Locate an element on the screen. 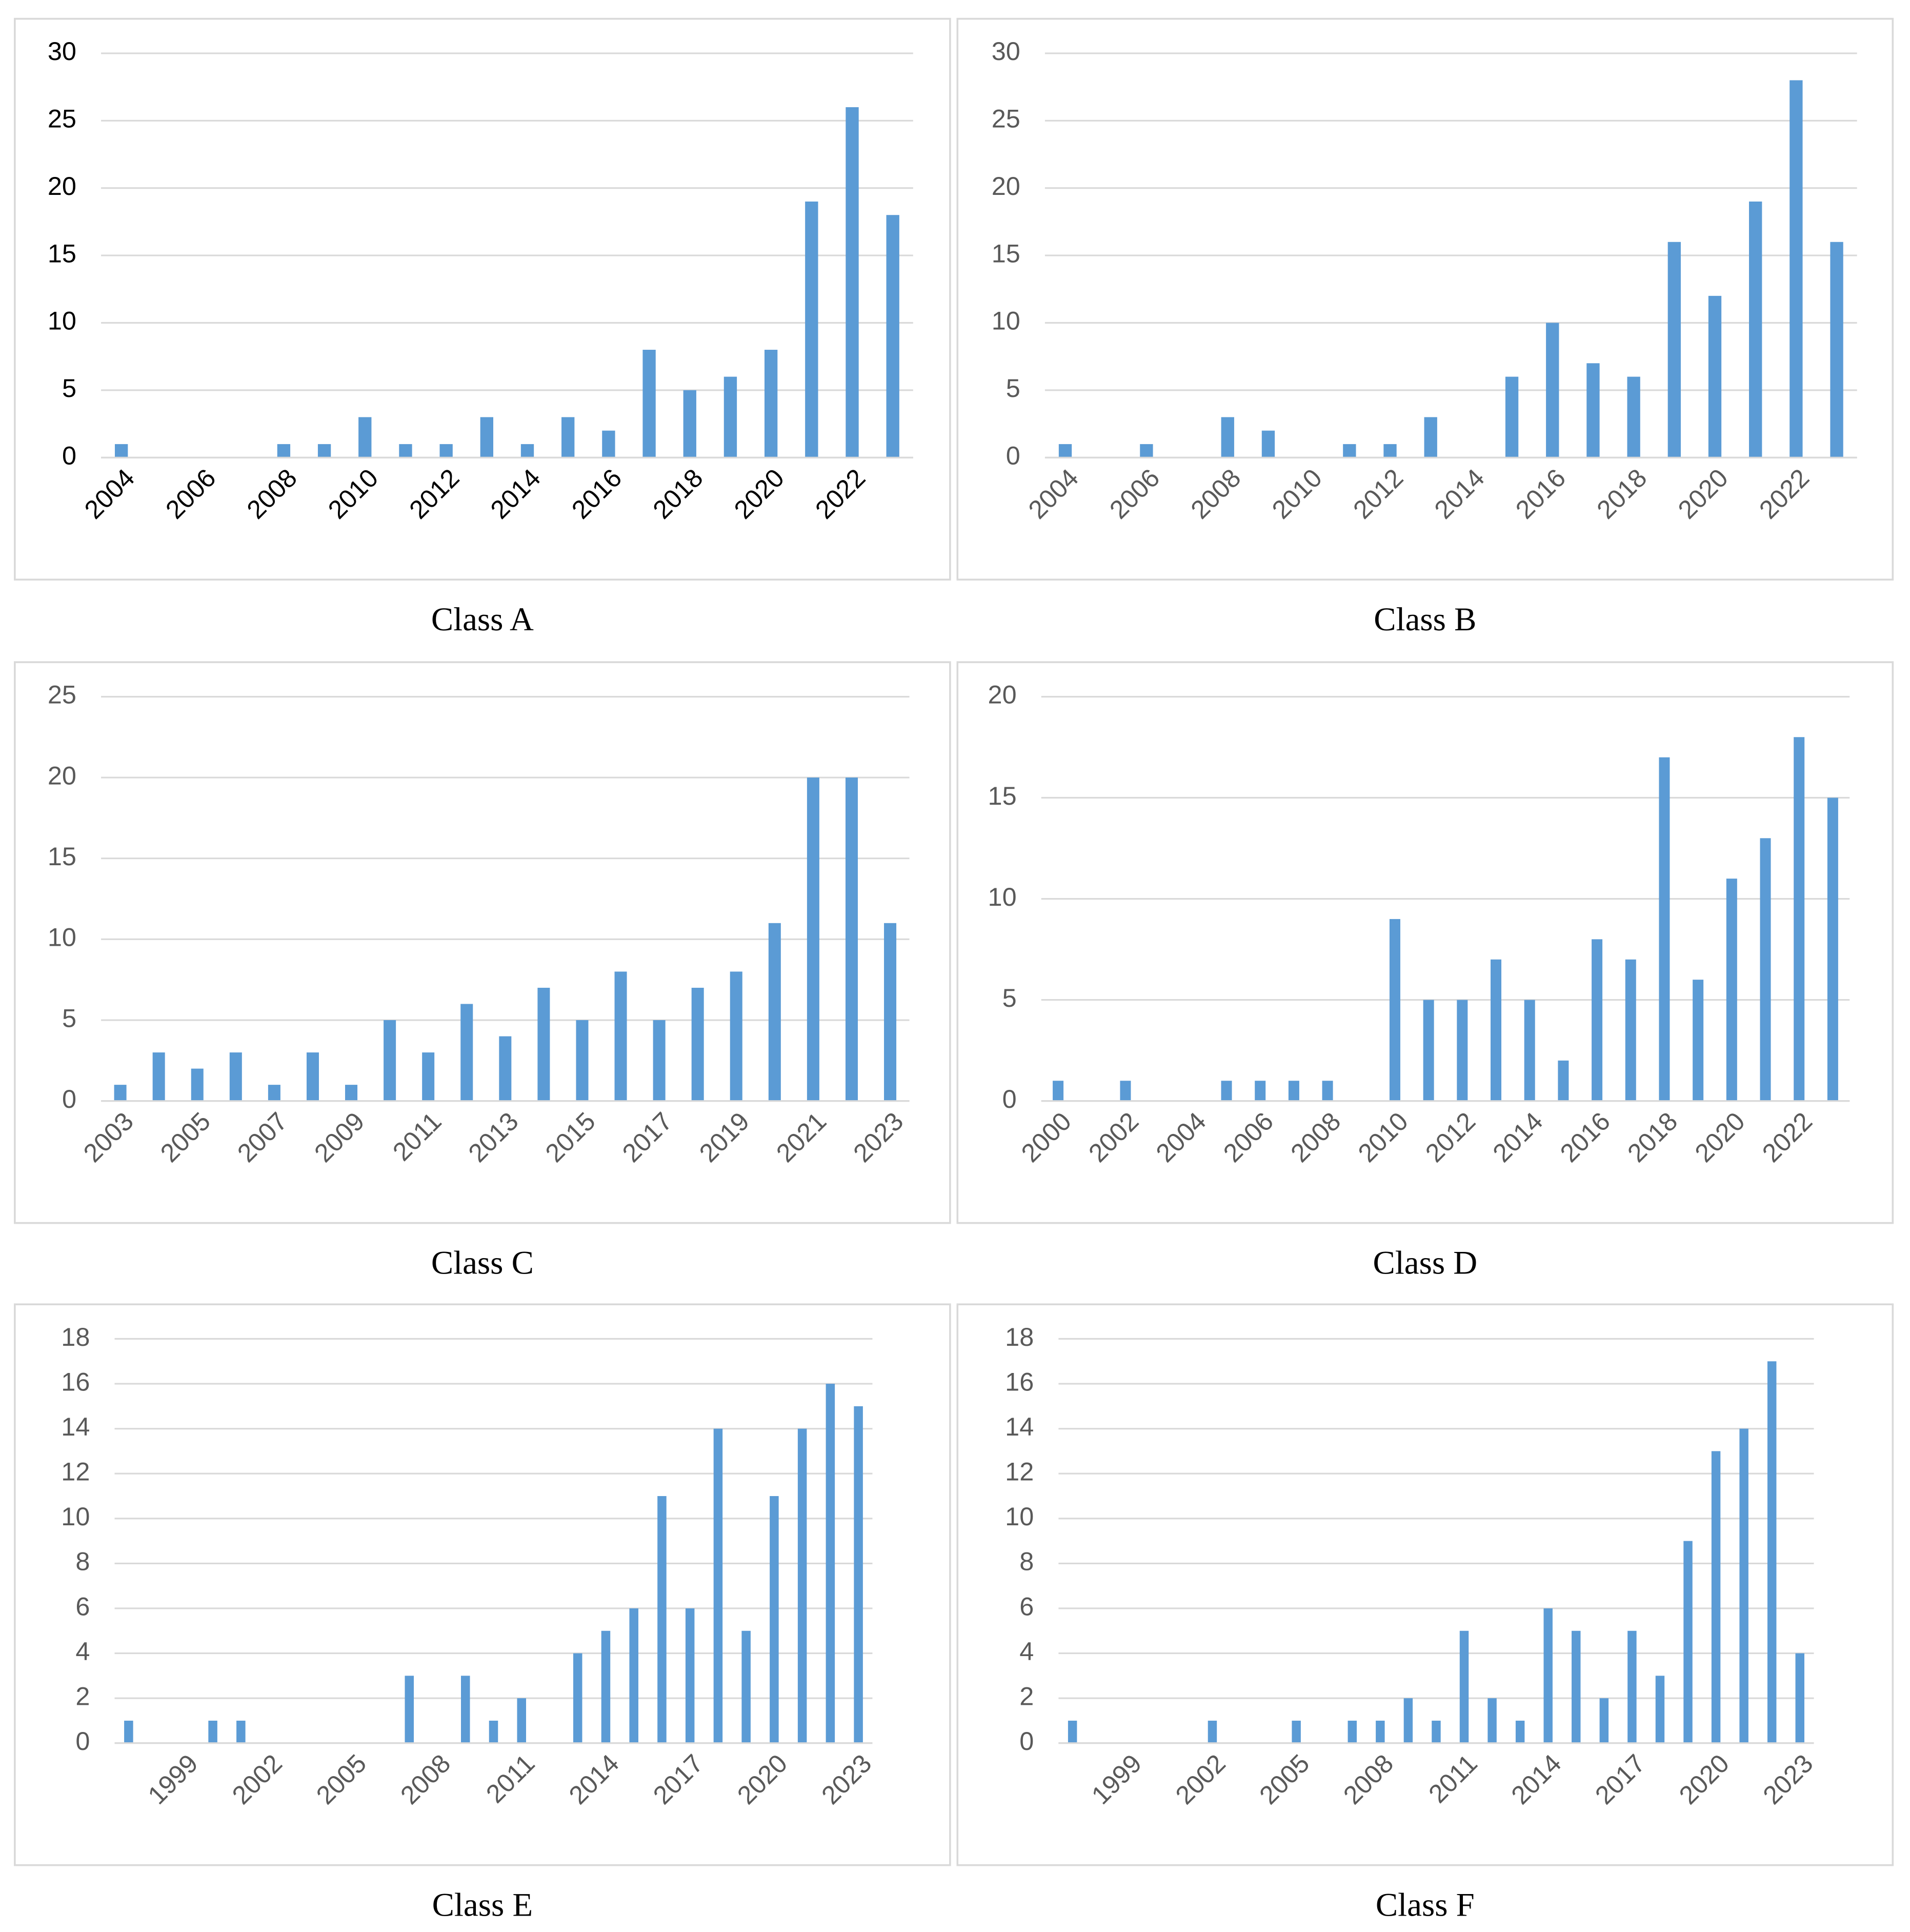  chart-title: Class C is located at coordinates (482, 1264).